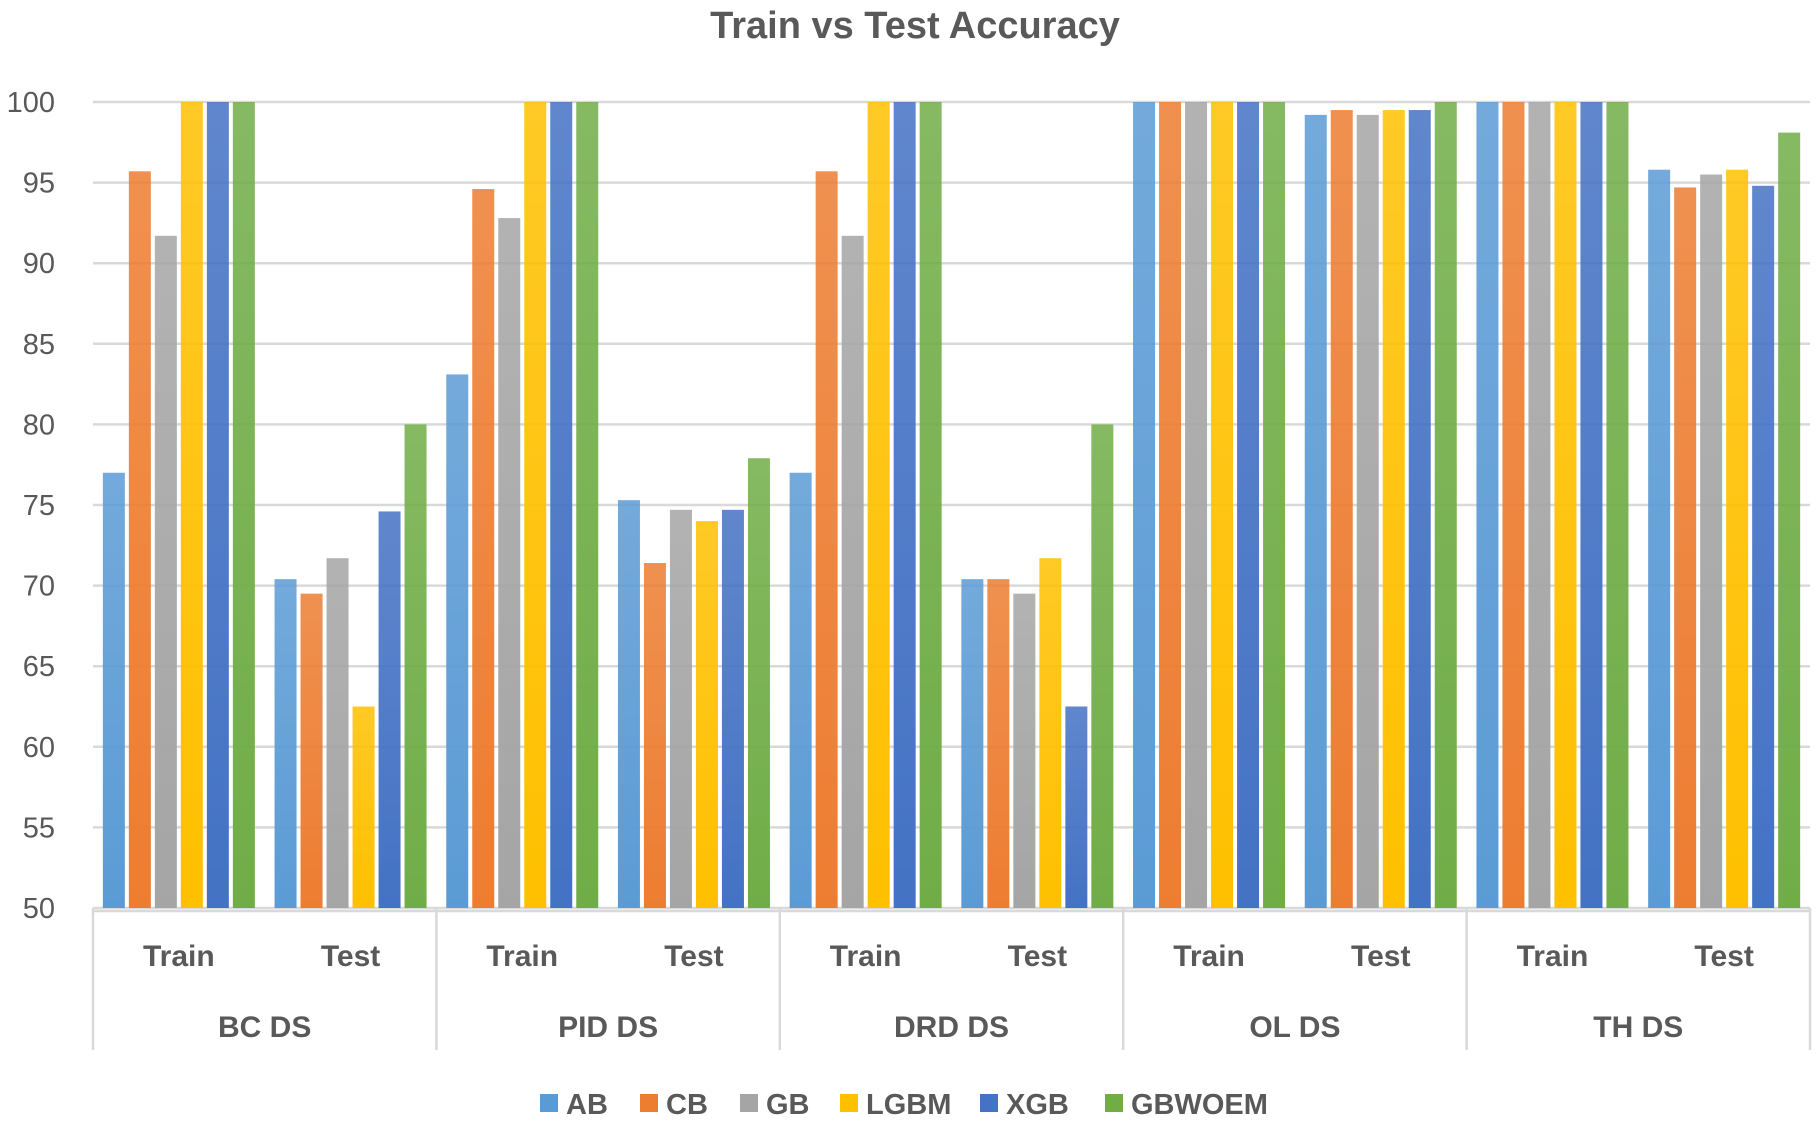 The image size is (1819, 1129). What do you see at coordinates (31, 103) in the screenshot?
I see `y-tick-label: 100` at bounding box center [31, 103].